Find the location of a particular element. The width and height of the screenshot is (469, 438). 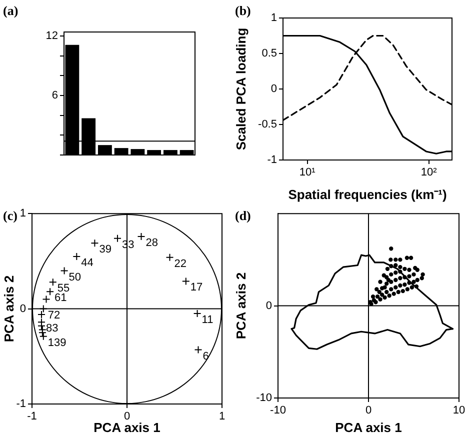

chart-title: (a) is located at coordinates (10, 10).